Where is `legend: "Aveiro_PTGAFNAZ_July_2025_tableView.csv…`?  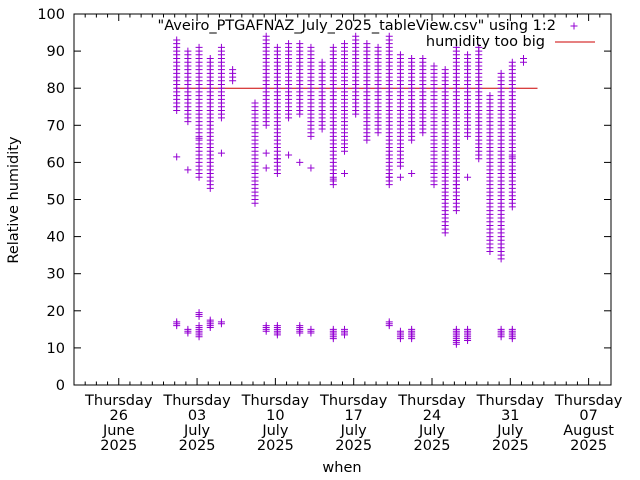
legend: "Aveiro_PTGAFNAZ_July_2025_tableView.csv… is located at coordinates (376, 34).